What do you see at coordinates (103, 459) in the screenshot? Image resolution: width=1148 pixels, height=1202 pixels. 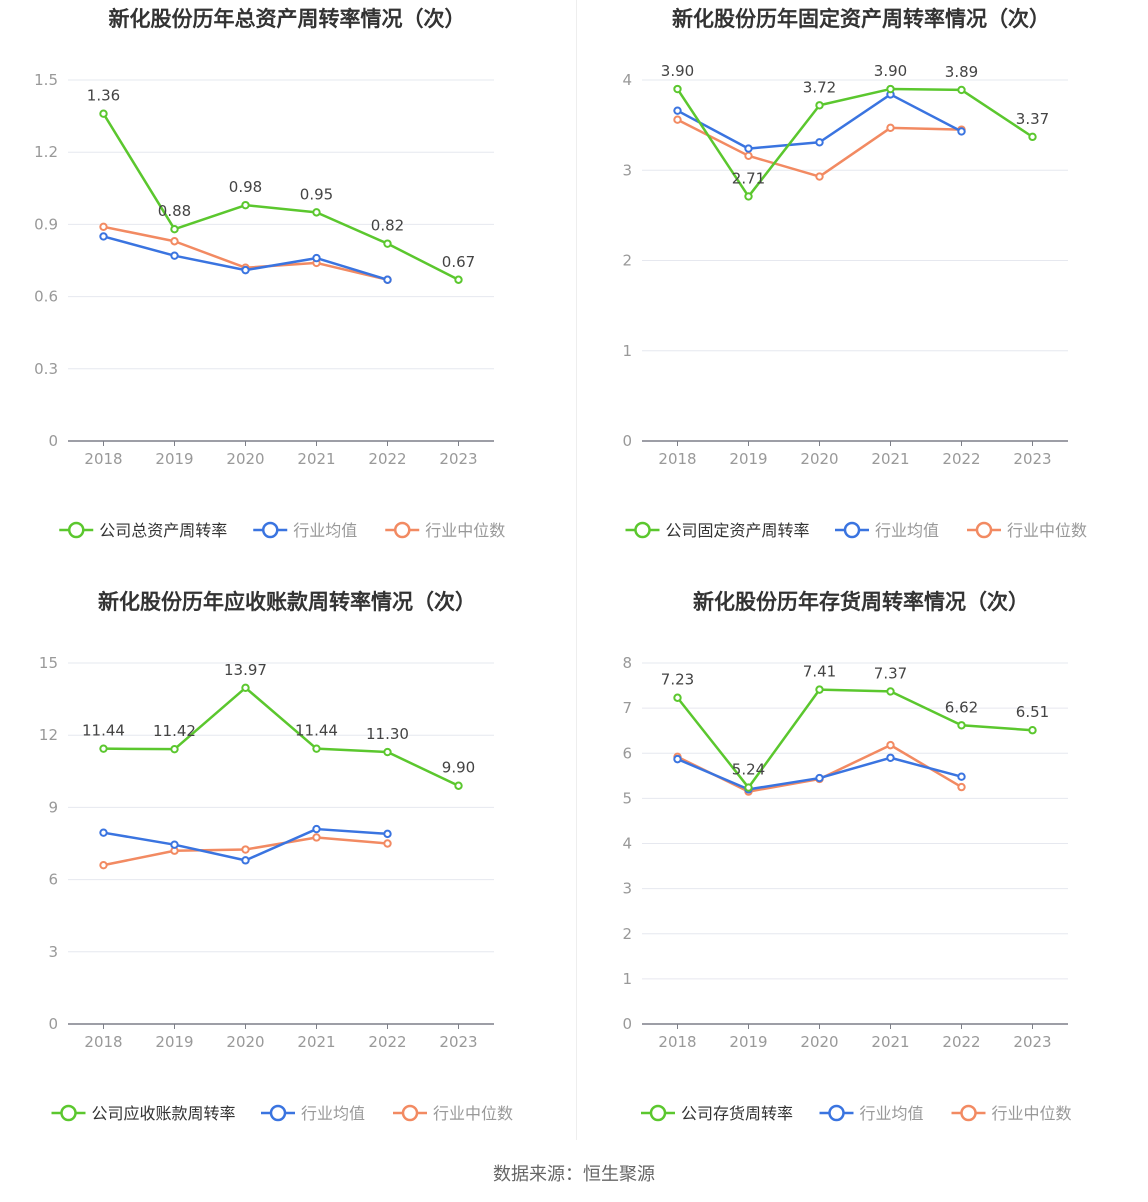 I see `x-tick-label: 2018` at bounding box center [103, 459].